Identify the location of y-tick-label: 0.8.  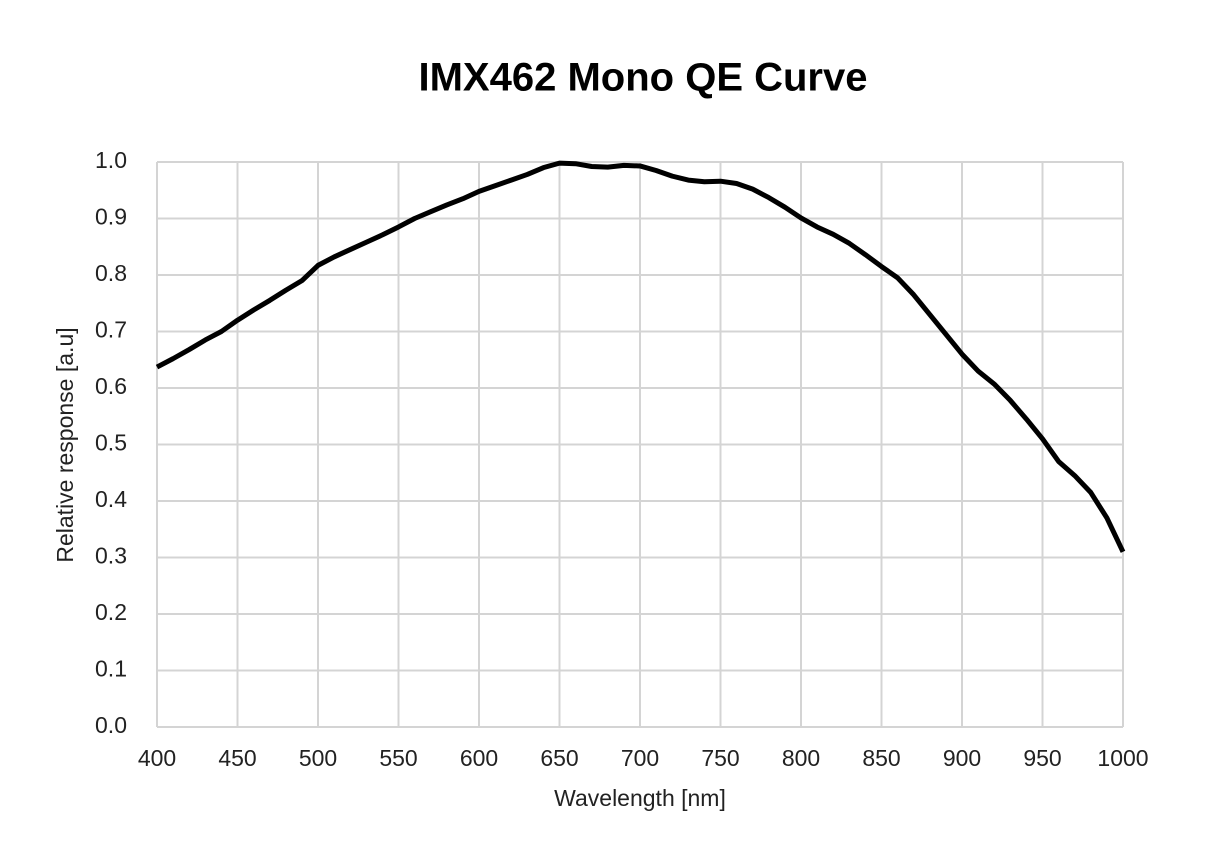
(111, 273).